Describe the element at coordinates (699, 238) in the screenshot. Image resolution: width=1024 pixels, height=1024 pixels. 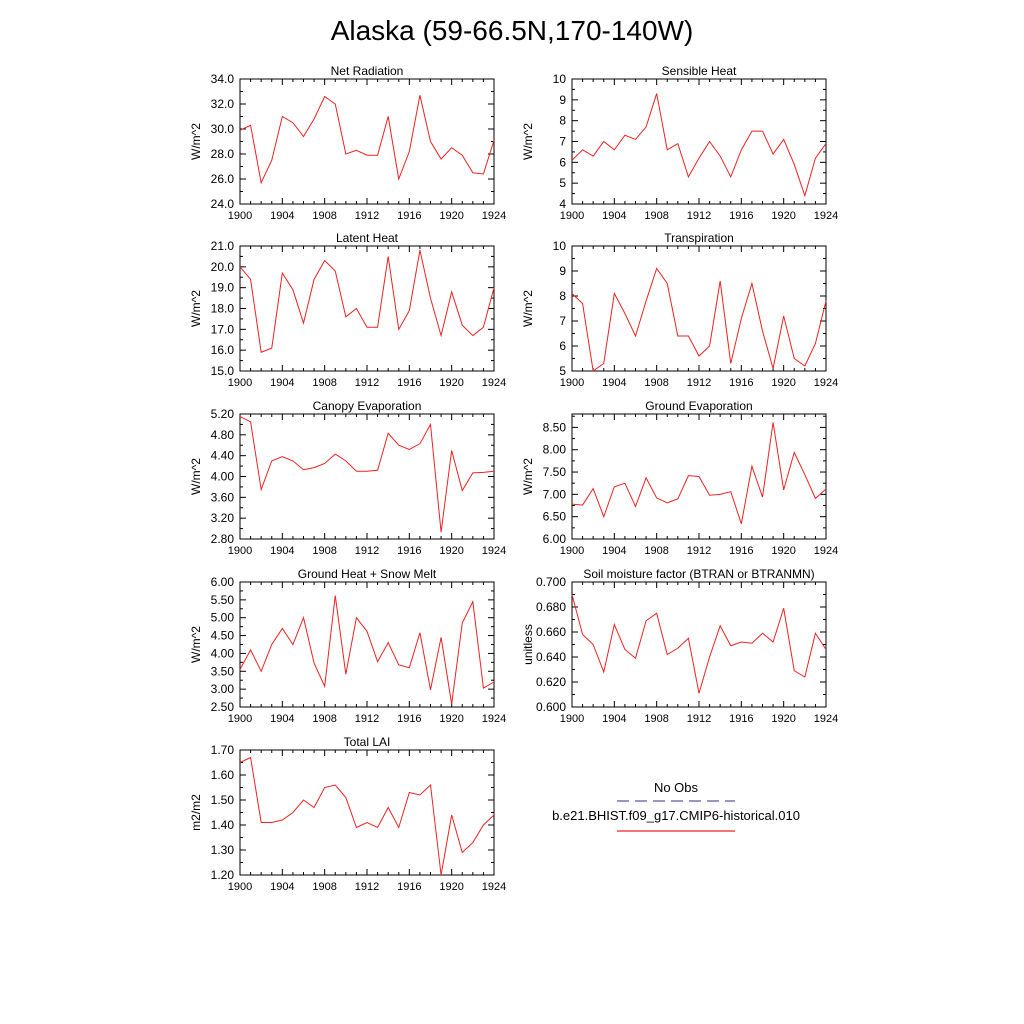
I see `panel-title: Transpiration` at that location.